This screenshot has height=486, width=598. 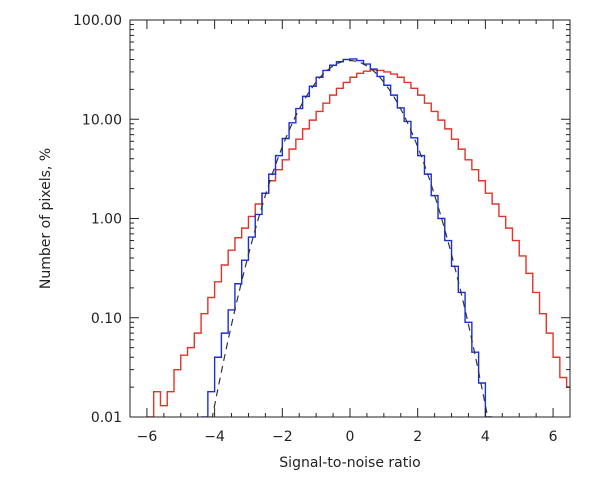 What do you see at coordinates (214, 437) in the screenshot?
I see `x-tick-label: −4` at bounding box center [214, 437].